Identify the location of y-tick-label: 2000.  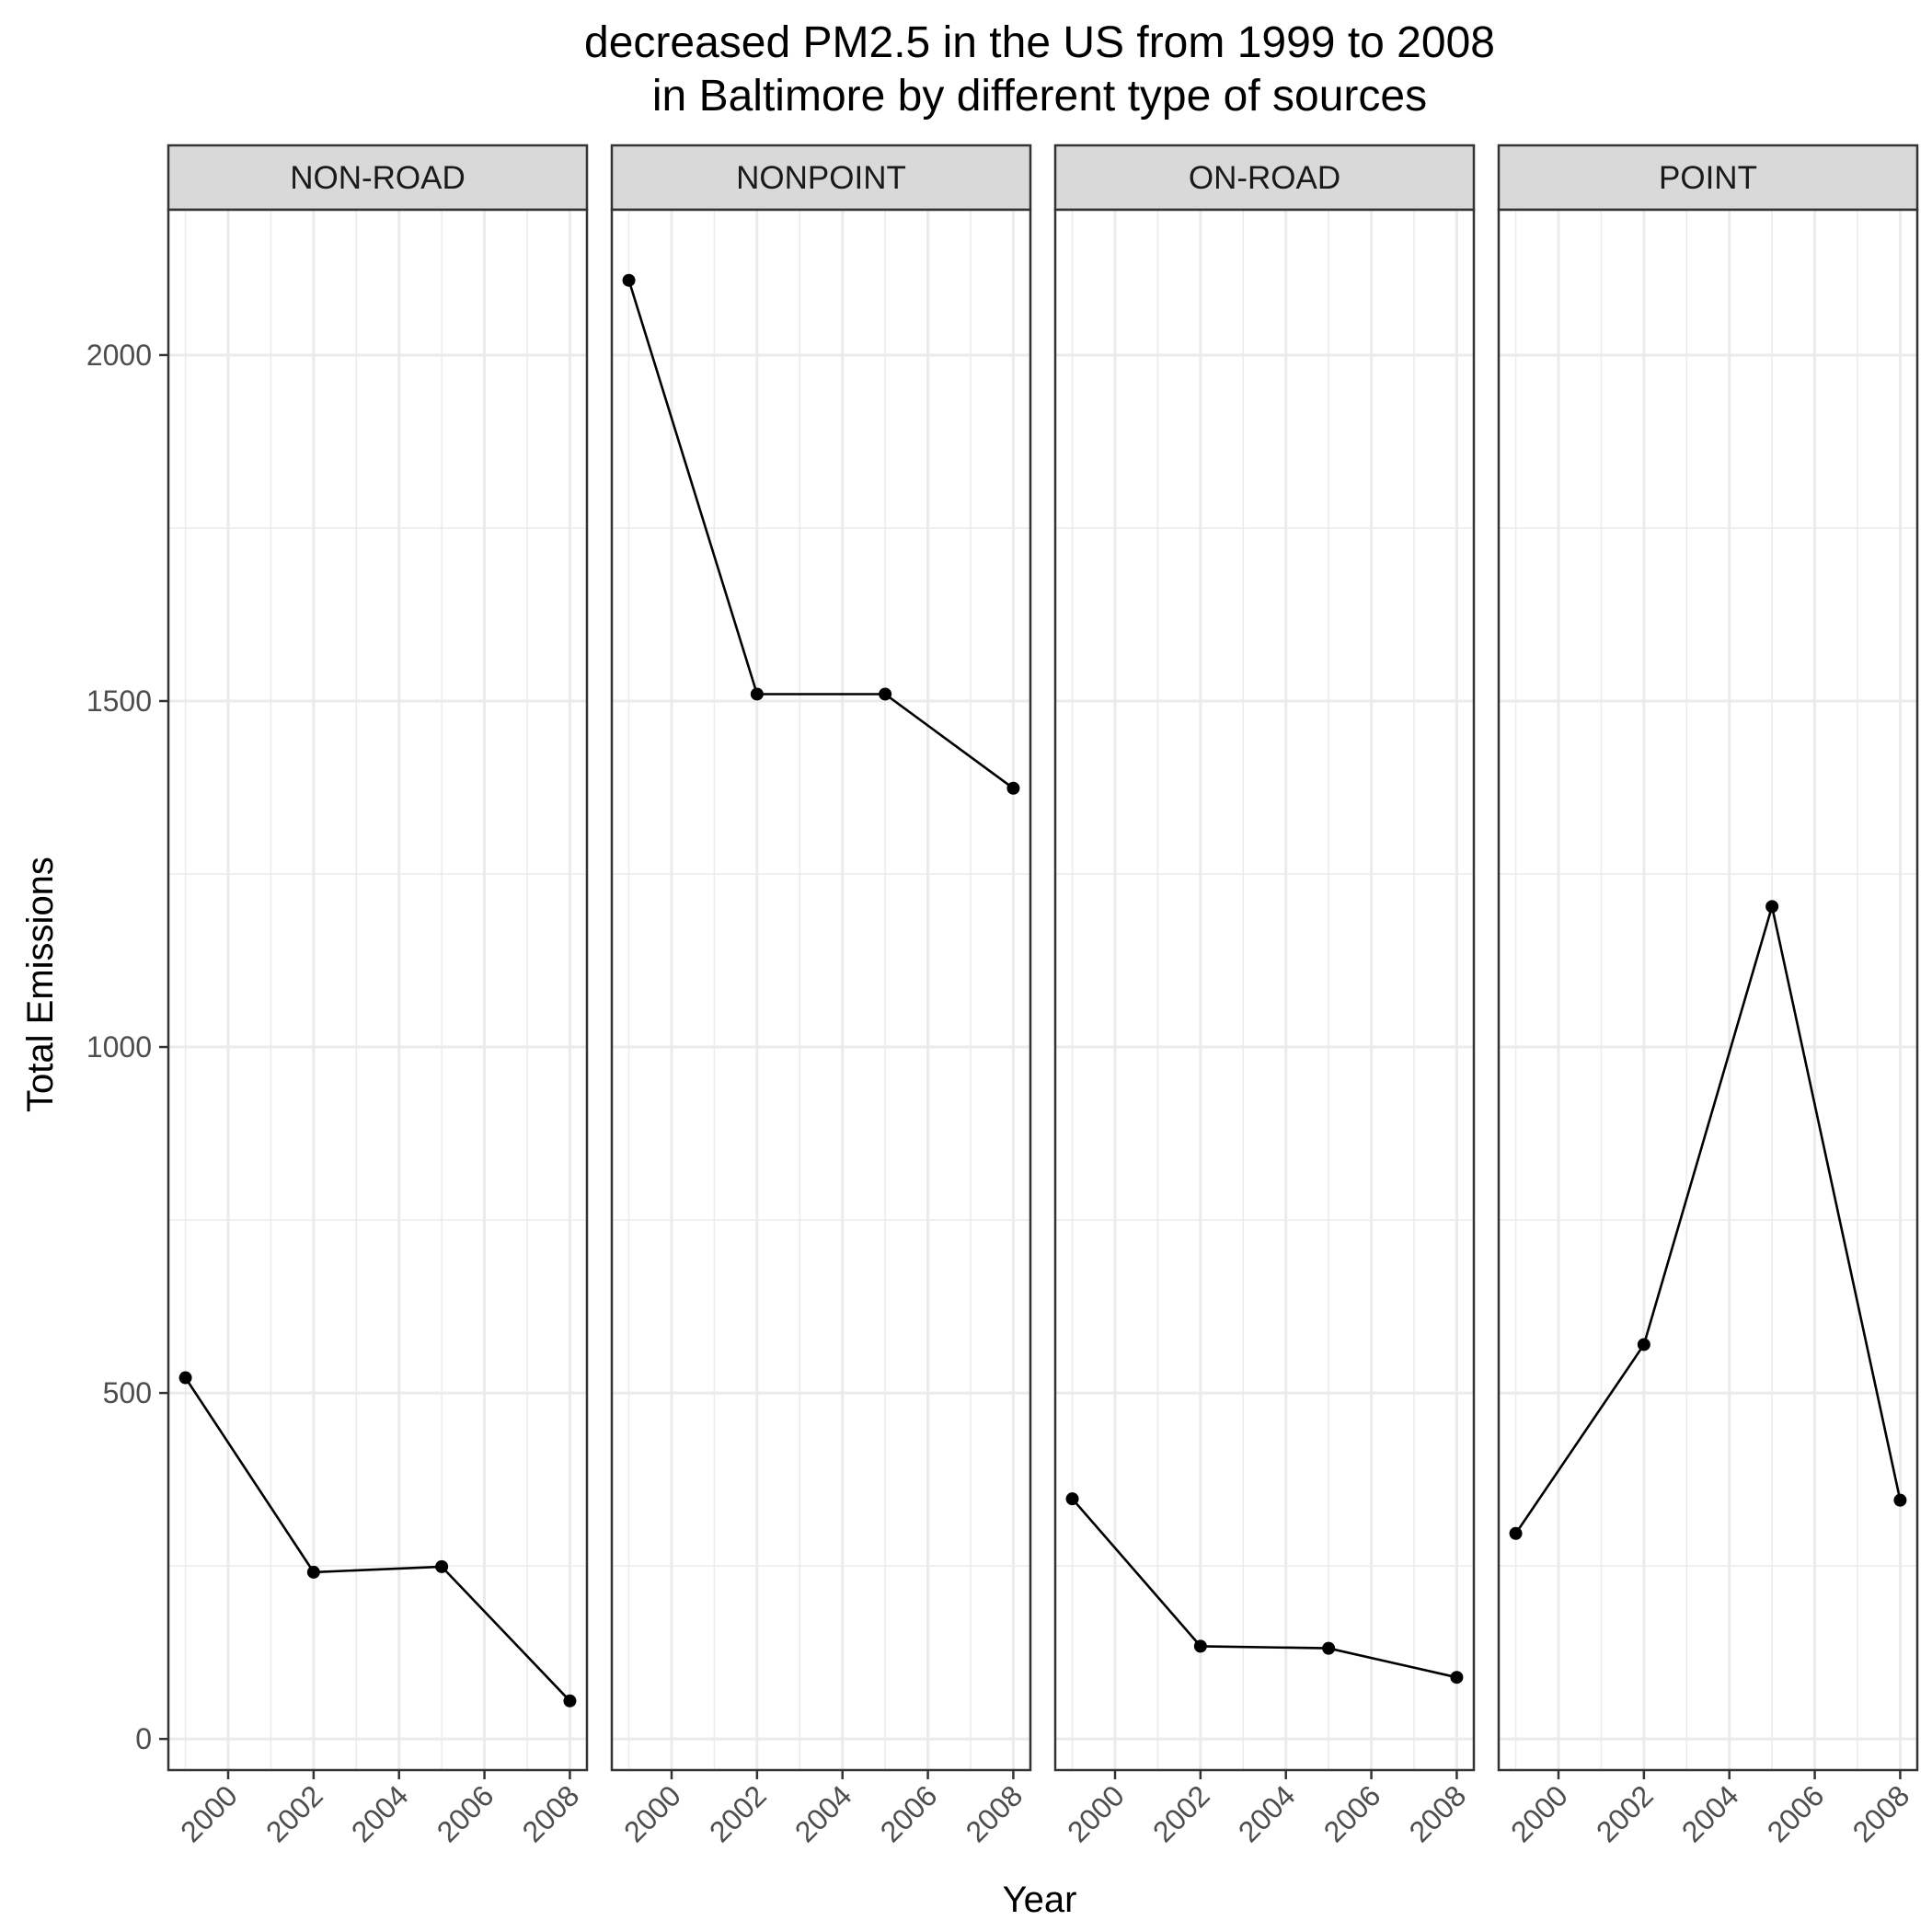
(119, 355).